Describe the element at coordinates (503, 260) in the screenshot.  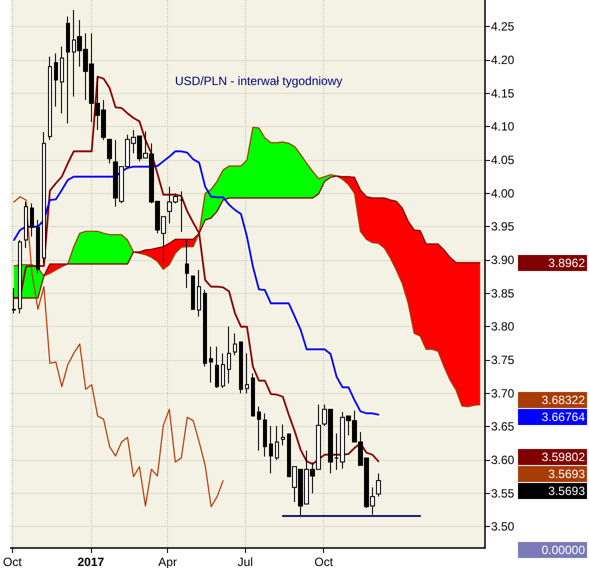
I see `y-tick-label: 3.90` at that location.